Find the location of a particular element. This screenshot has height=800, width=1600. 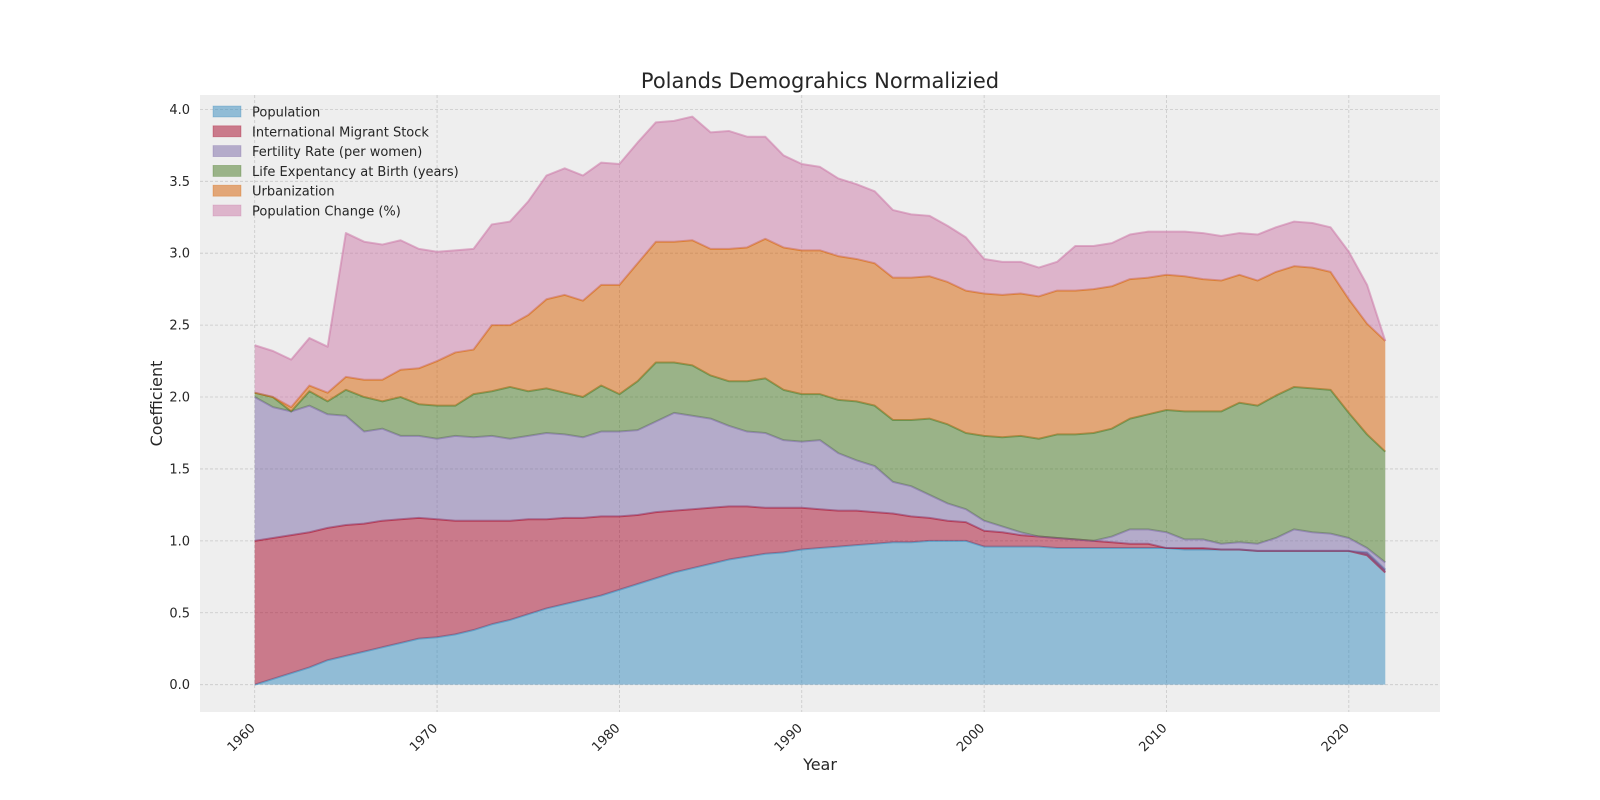

y-tick-label: 2.0 is located at coordinates (179, 398).